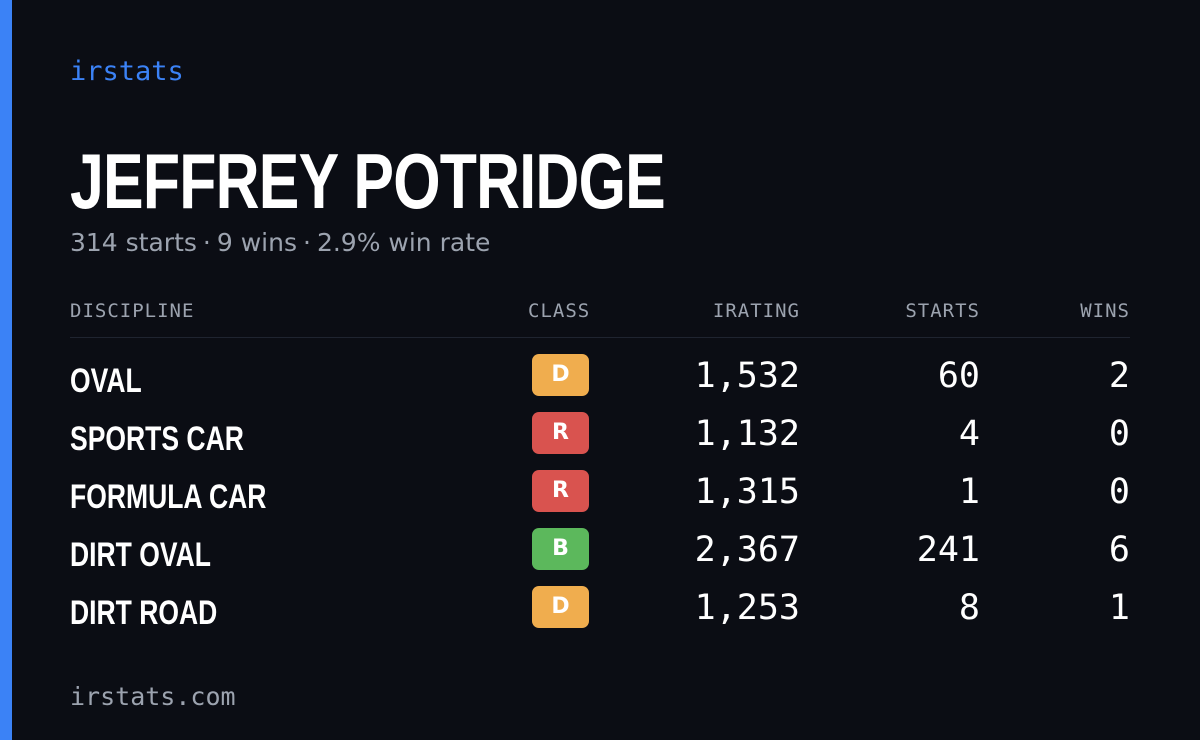 The image size is (1200, 740). What do you see at coordinates (600, 319) in the screenshot?
I see `table-header: DISCIPLINE CLASS IRATING STARTS WINS` at bounding box center [600, 319].